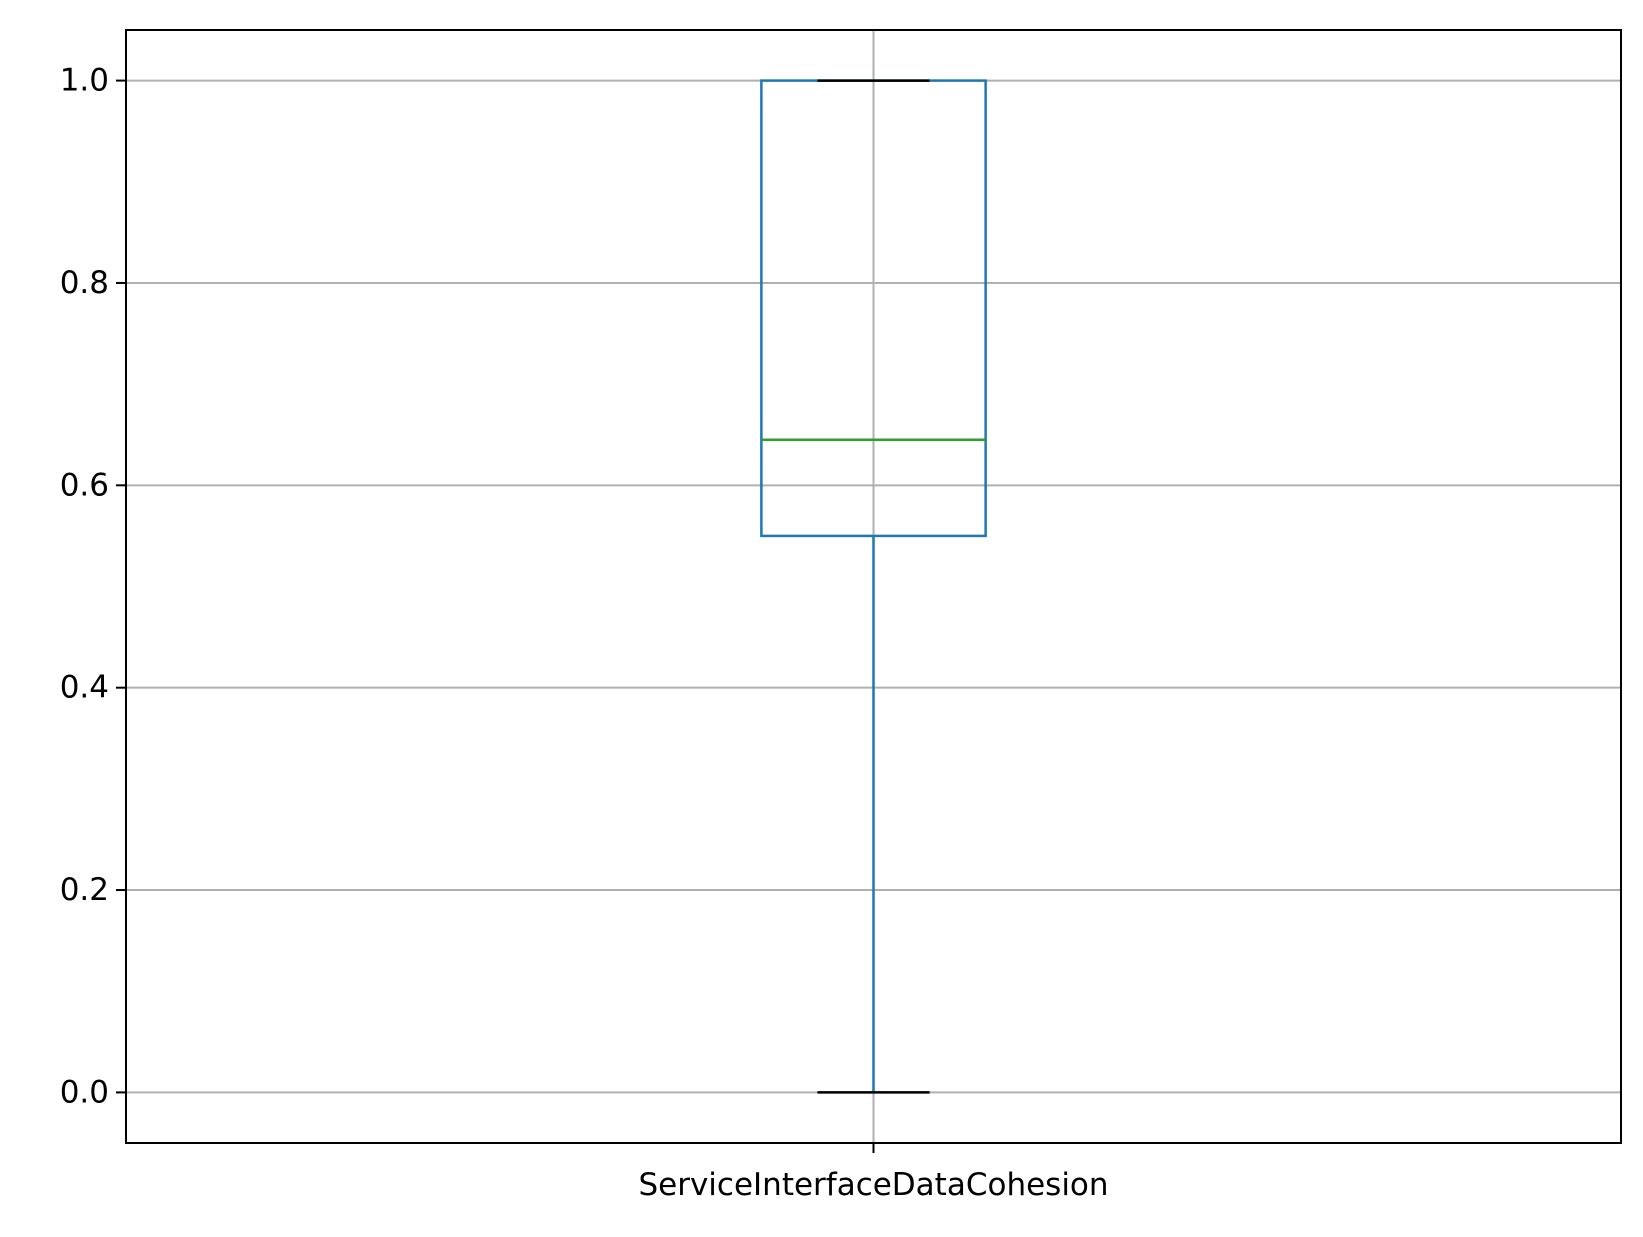 Image resolution: width=1643 pixels, height=1237 pixels. Describe the element at coordinates (873, 1185) in the screenshot. I see `x-tick-label: ServiceInterfaceDataCohesion` at that location.